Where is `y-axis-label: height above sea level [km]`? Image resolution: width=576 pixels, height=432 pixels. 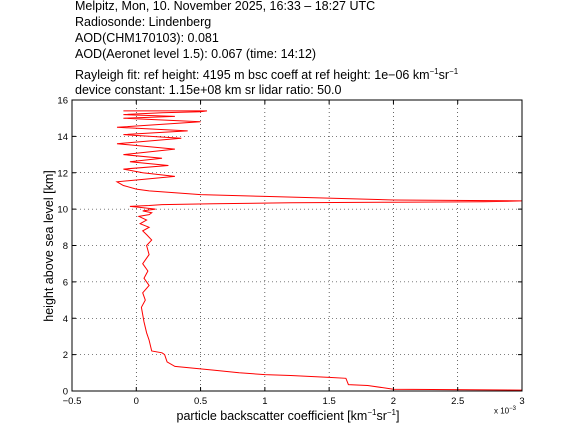
y-axis-label: height above sea level [km] is located at coordinates (49, 246).